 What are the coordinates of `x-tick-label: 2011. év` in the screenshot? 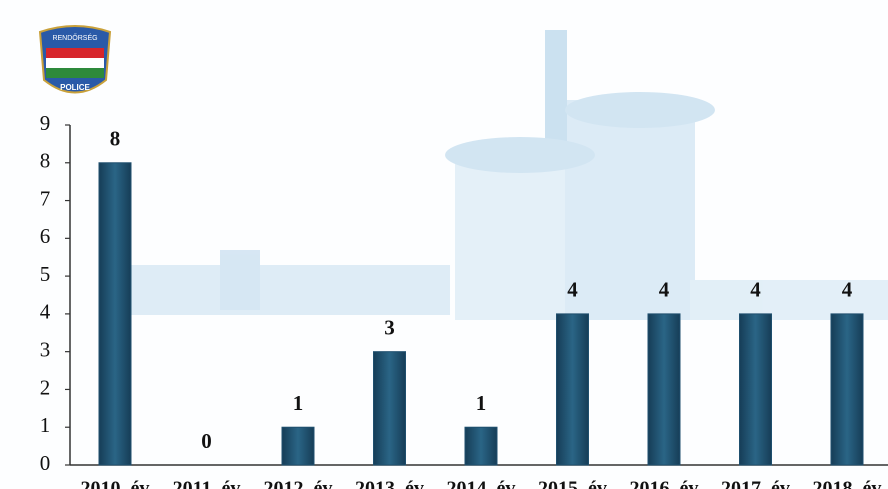 It's located at (207, 483).